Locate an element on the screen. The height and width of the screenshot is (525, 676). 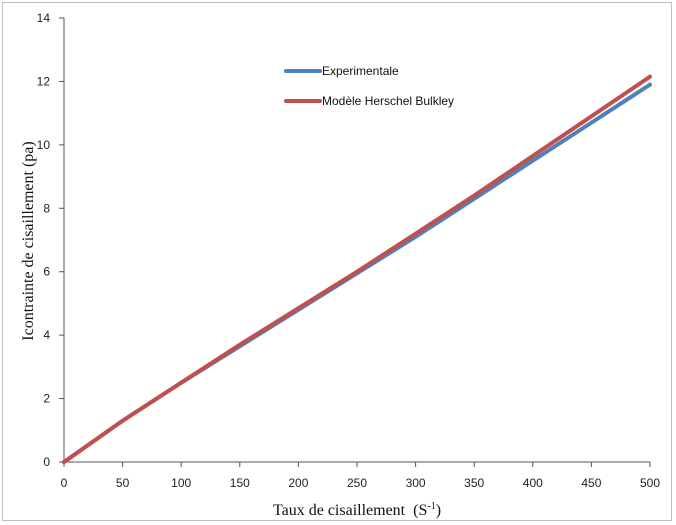
y-tick-label: 0 is located at coordinates (46, 462).